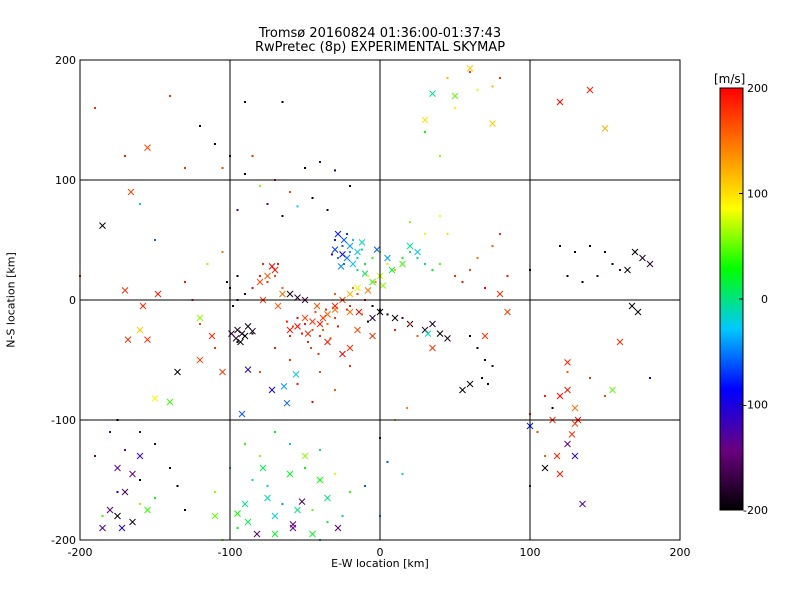  What do you see at coordinates (72, 300) in the screenshot?
I see `y-tick-label: 0` at bounding box center [72, 300].